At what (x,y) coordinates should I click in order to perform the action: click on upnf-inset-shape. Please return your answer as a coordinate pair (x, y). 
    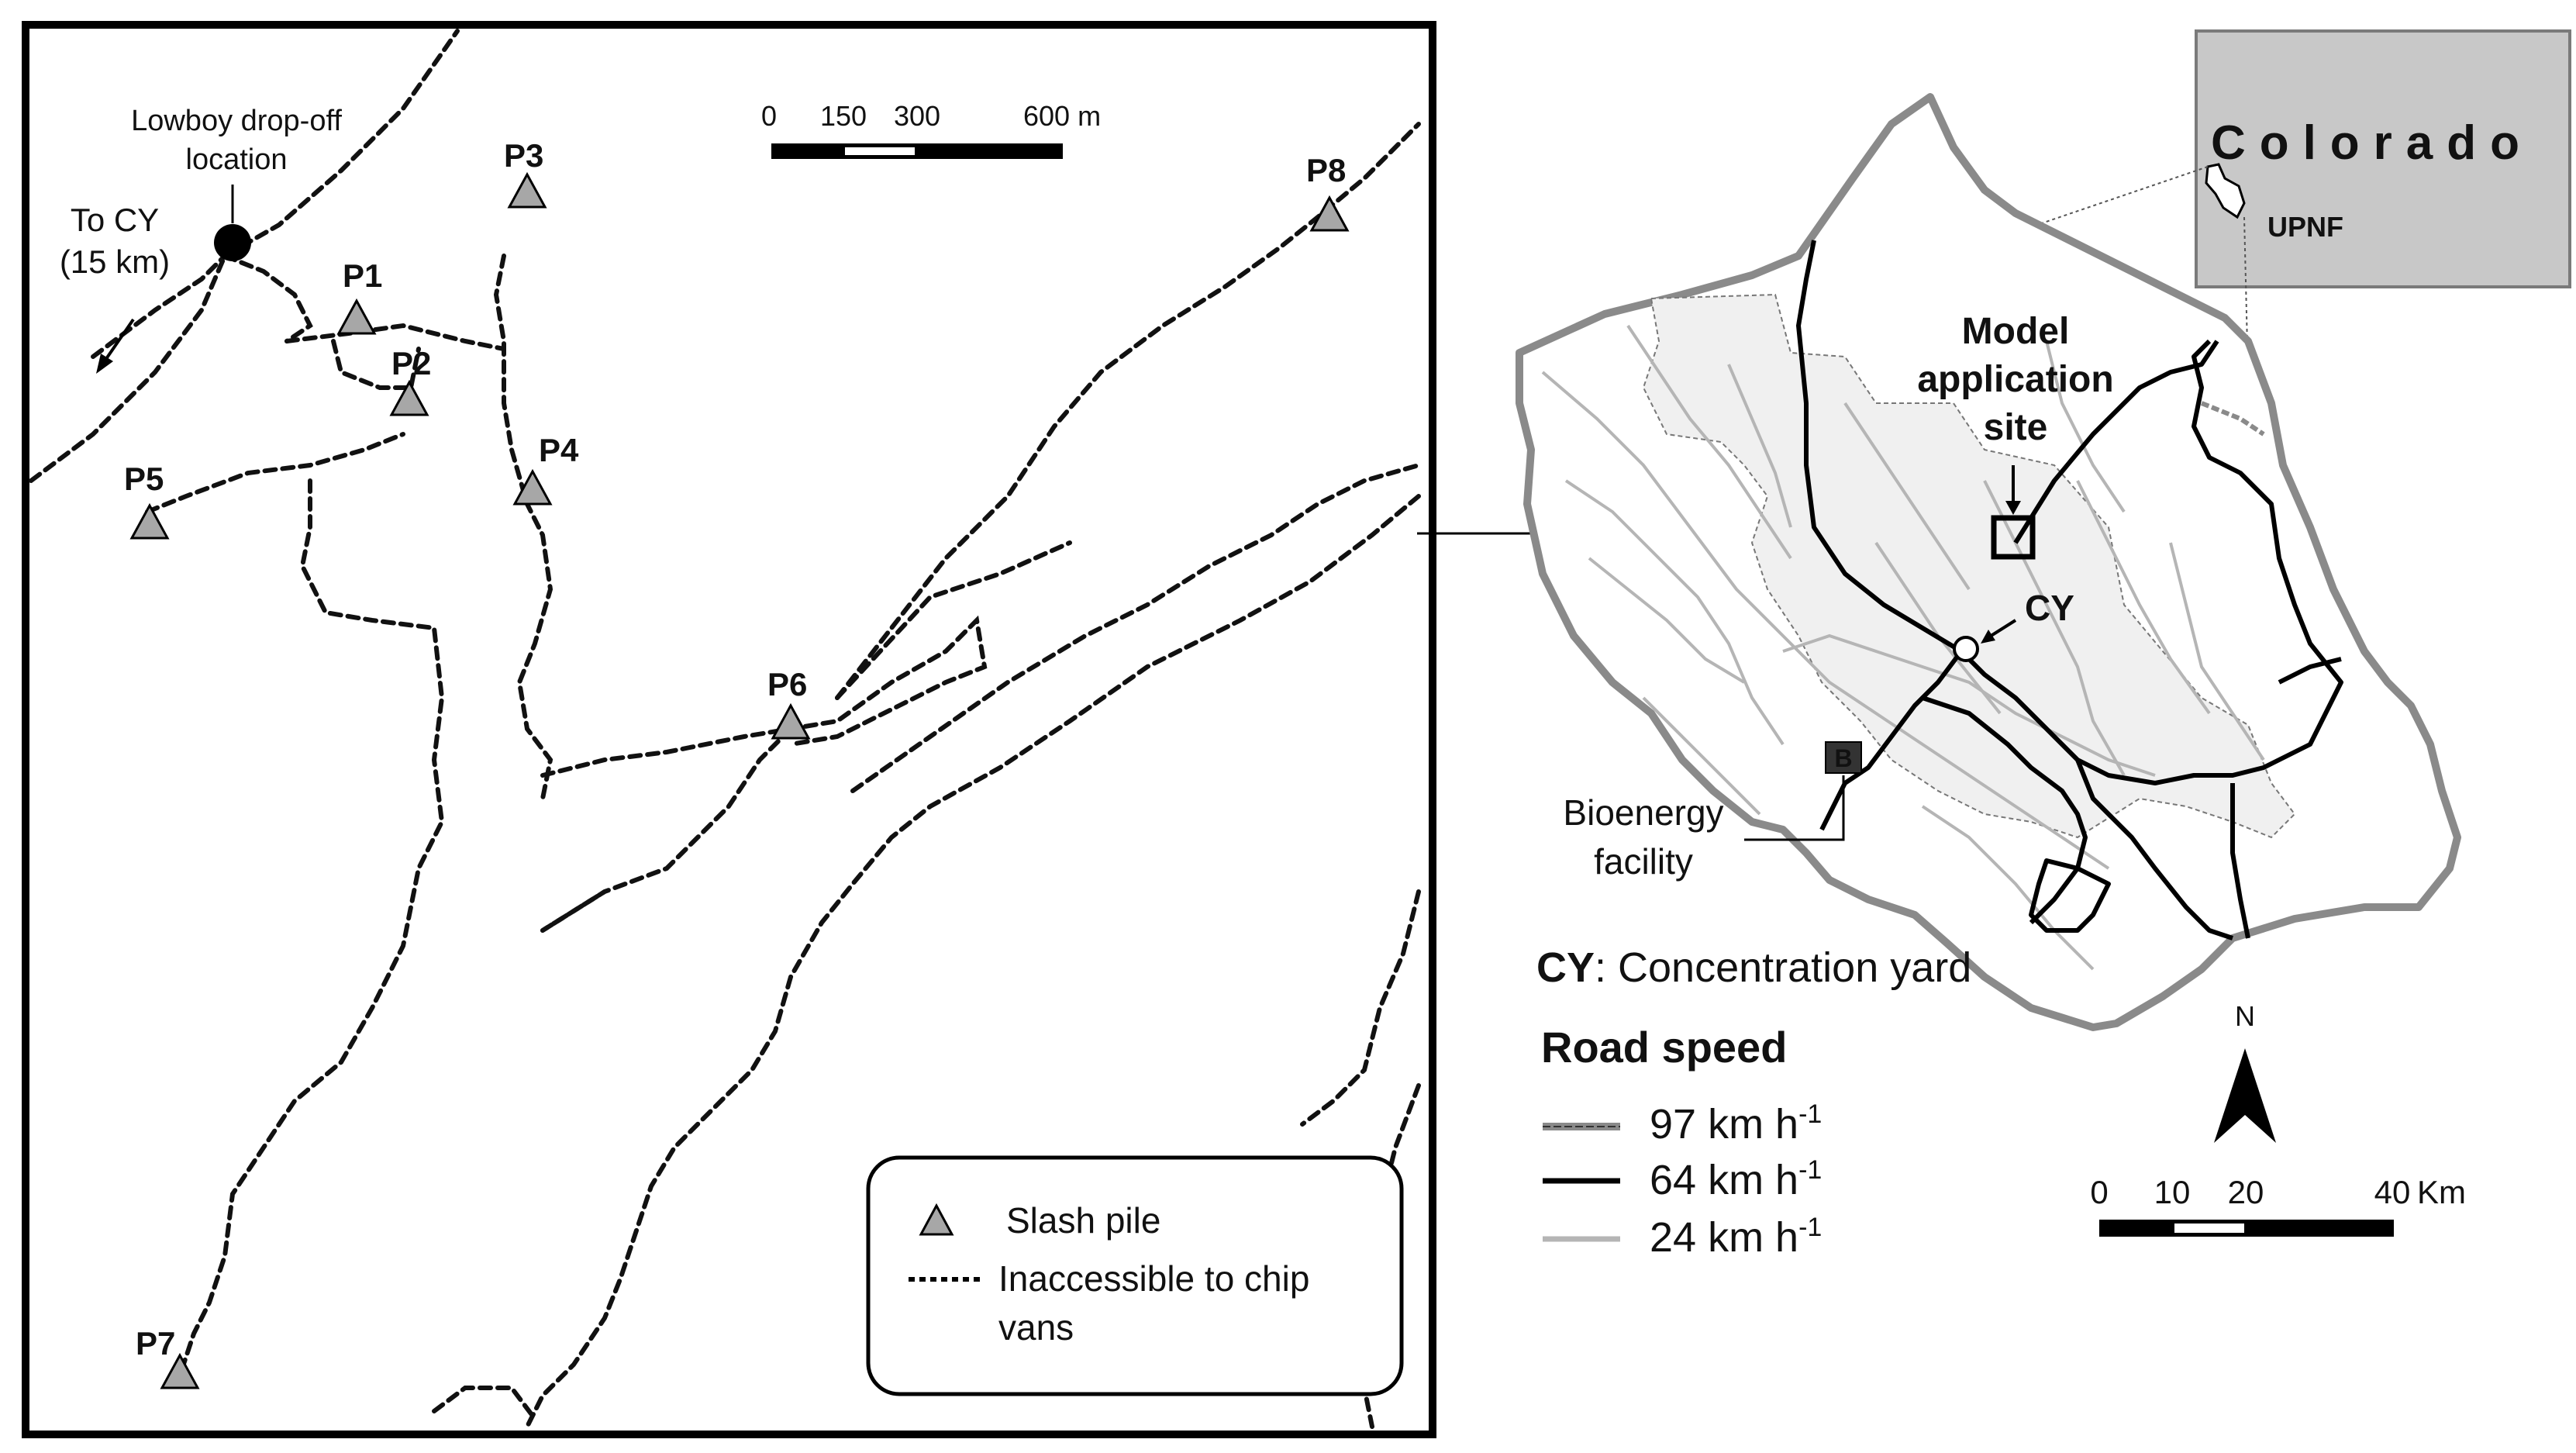
    Looking at the image, I should click on (2225, 191).